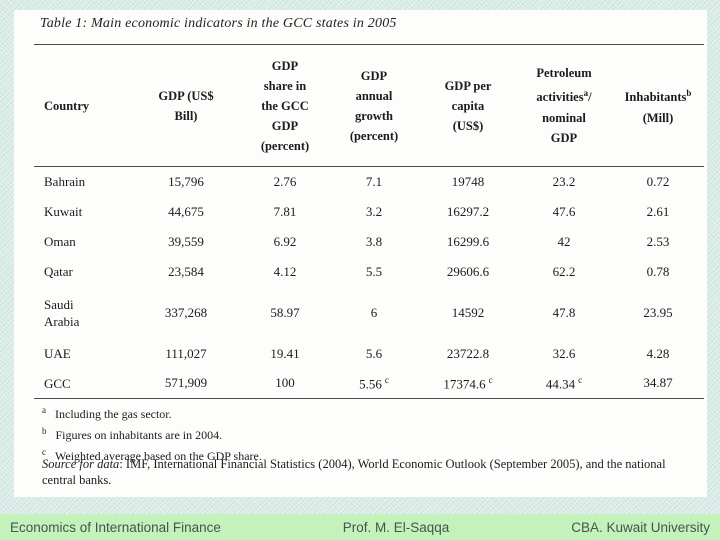 Image resolution: width=720 pixels, height=540 pixels. I want to click on cell-inhabitants: 2.61, so click(658, 211).